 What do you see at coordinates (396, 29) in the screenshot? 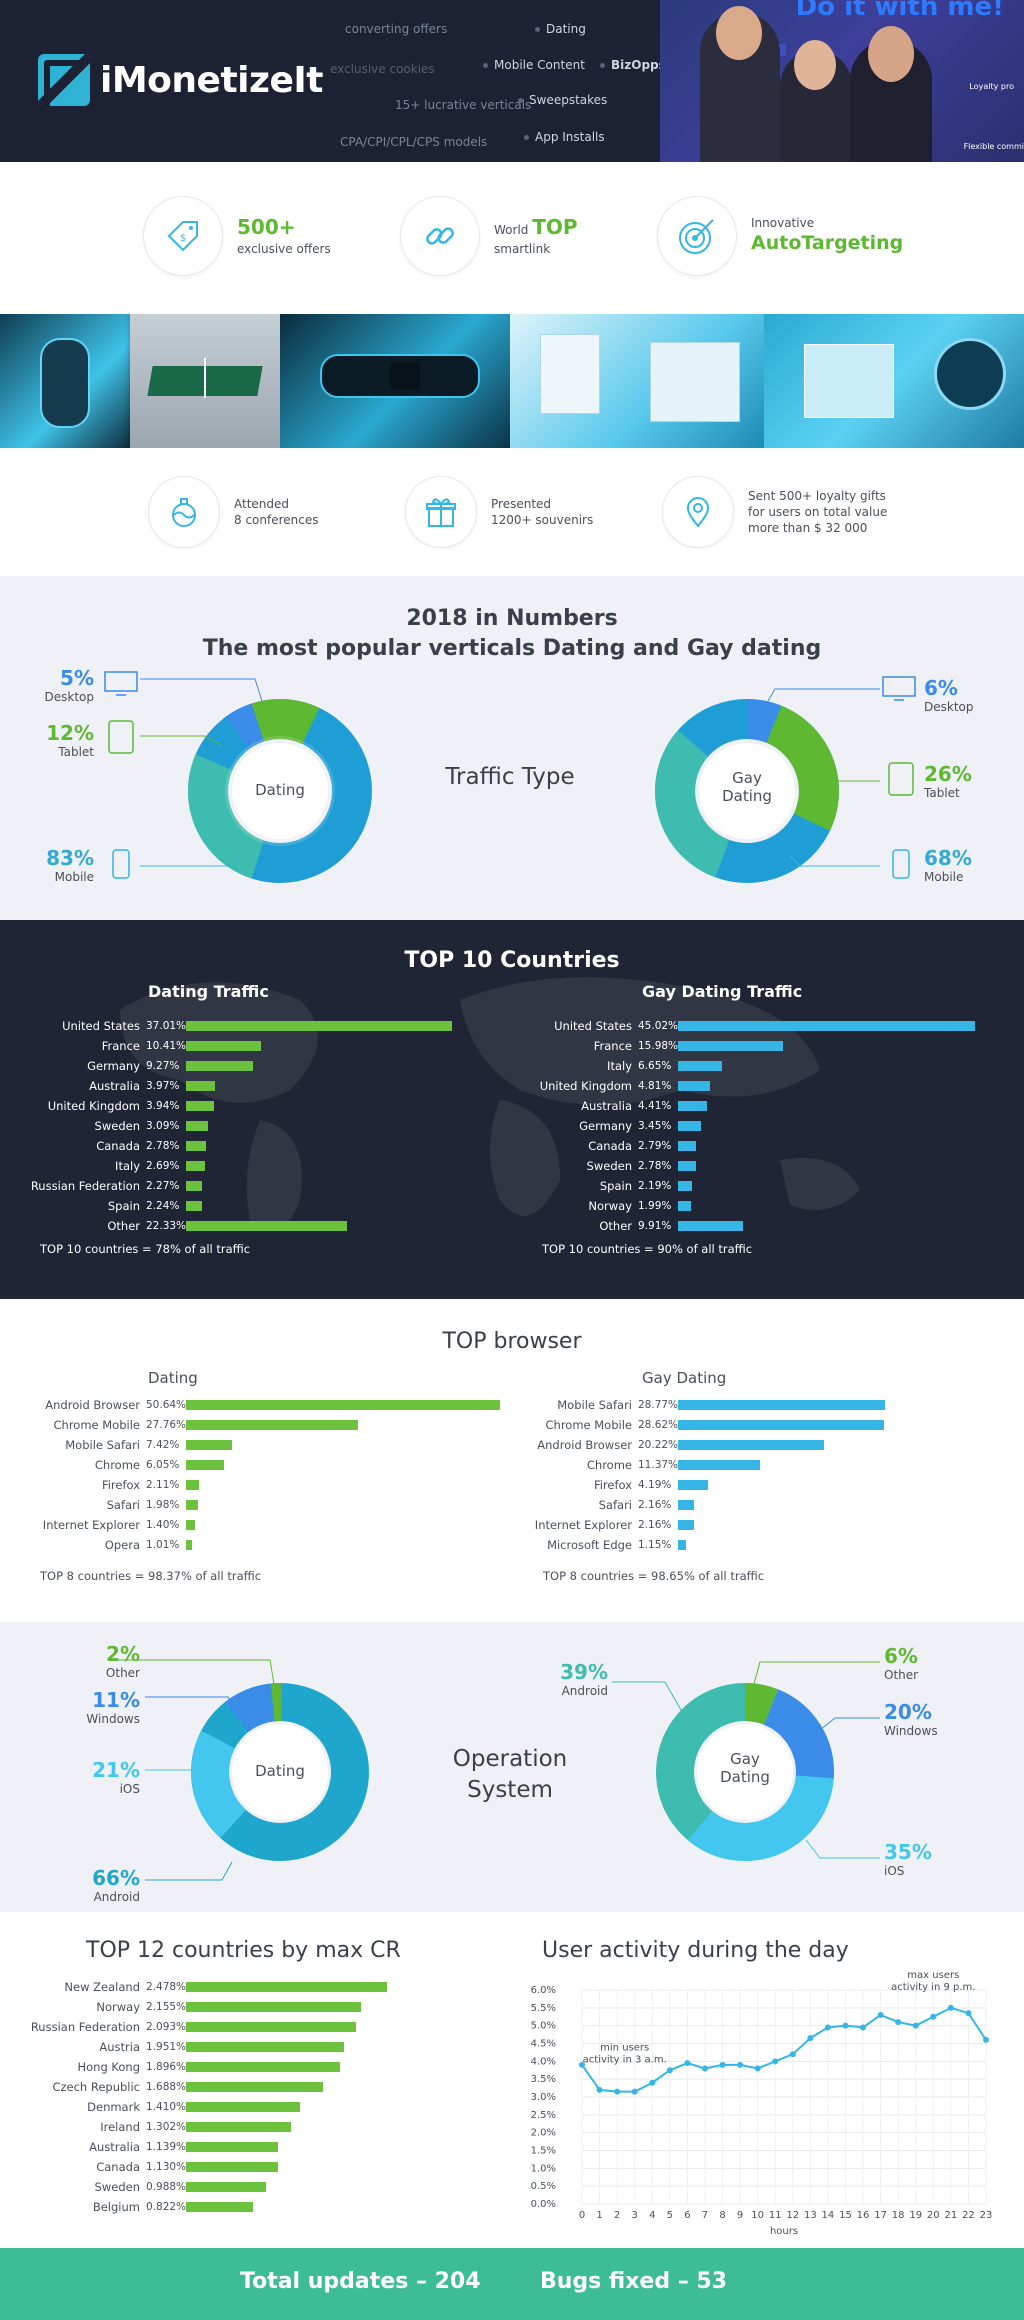
I see `header-word: converting offers` at bounding box center [396, 29].